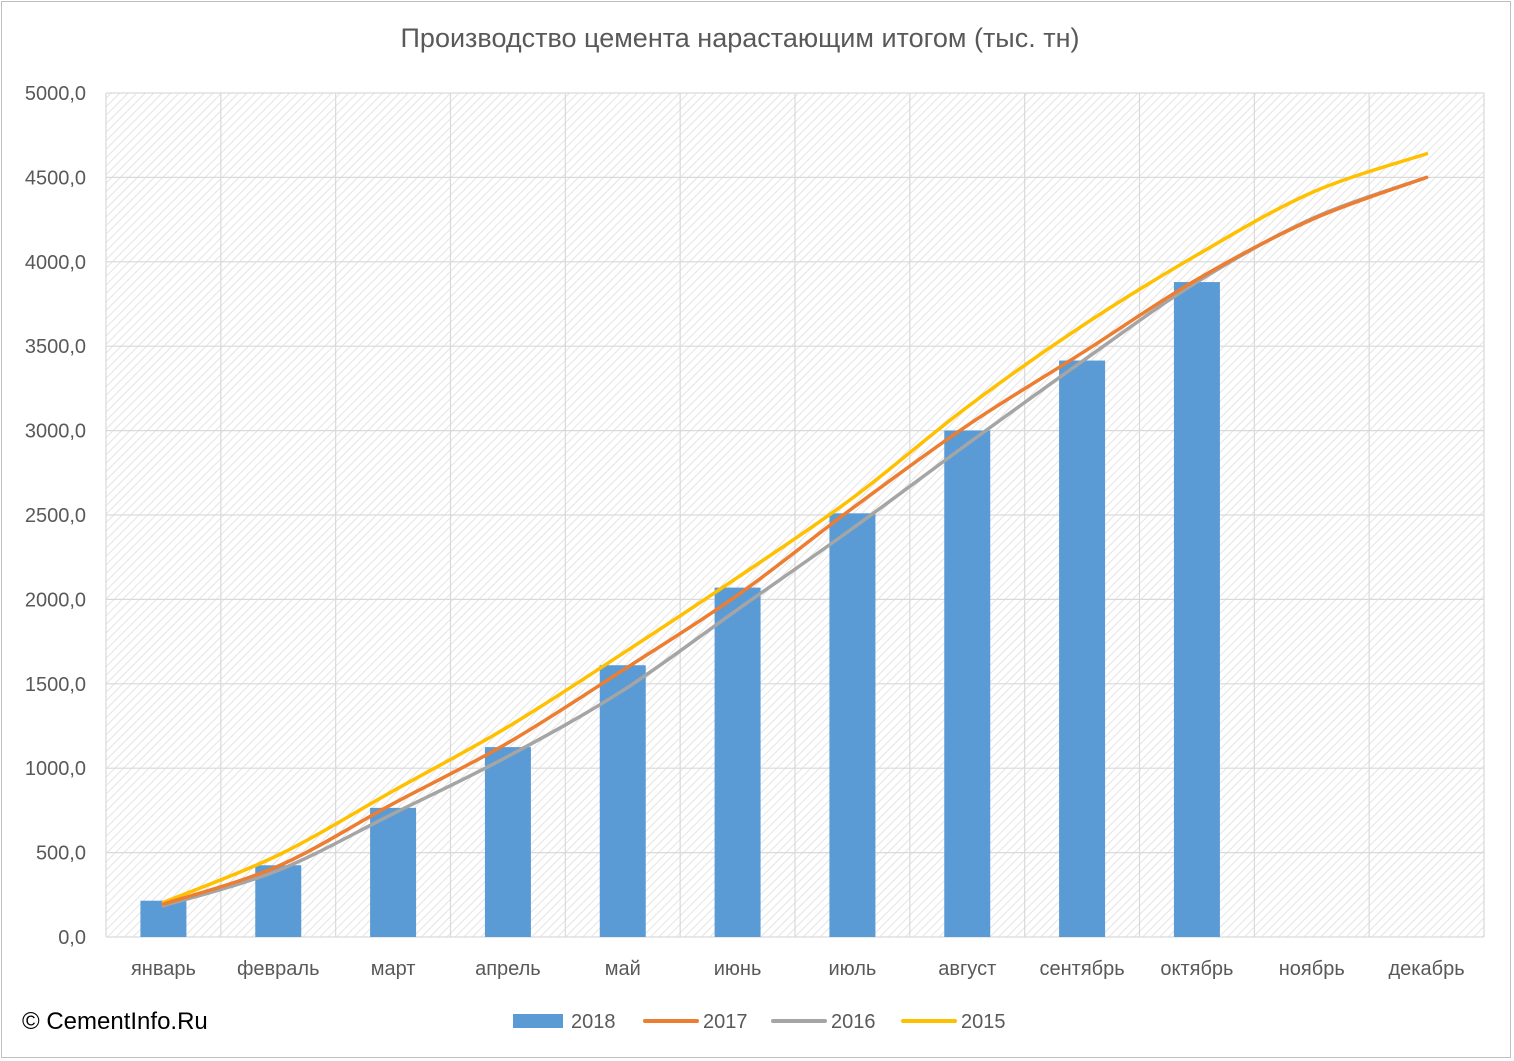  I want to click on x-tick-label: июль, so click(853, 969).